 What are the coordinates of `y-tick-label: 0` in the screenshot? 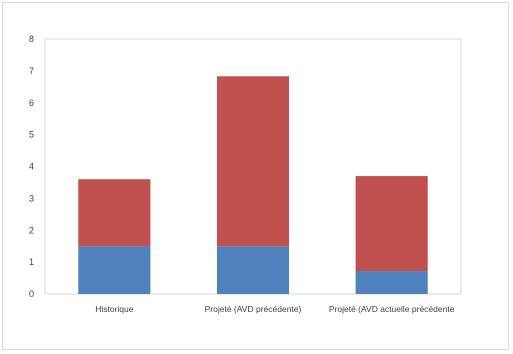 It's located at (31, 294).